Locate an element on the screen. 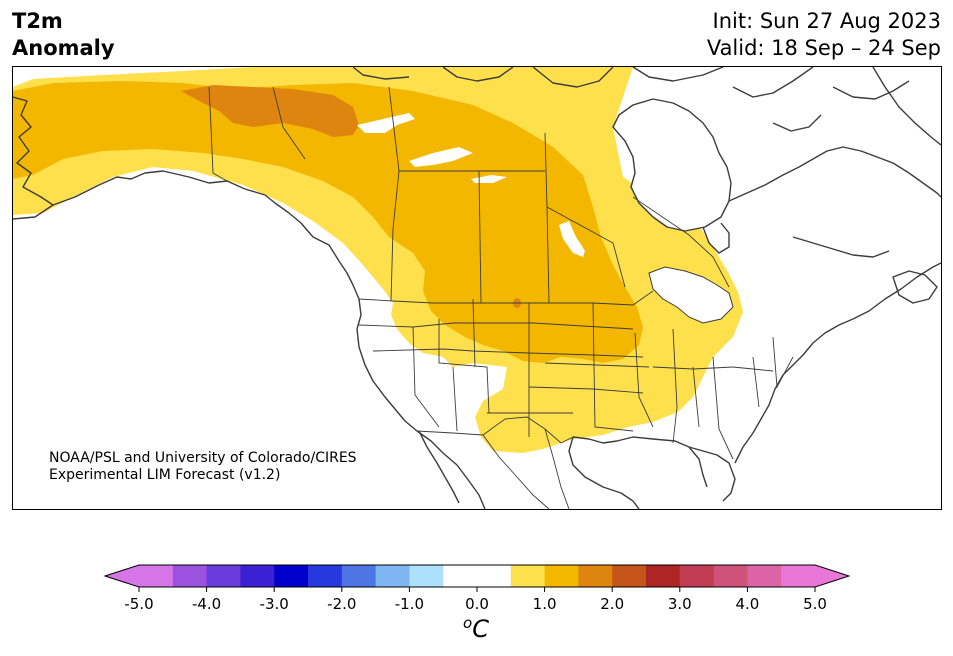 Image resolution: width=953 pixels, height=656 pixels. lake-winnipeg is located at coordinates (572, 239).